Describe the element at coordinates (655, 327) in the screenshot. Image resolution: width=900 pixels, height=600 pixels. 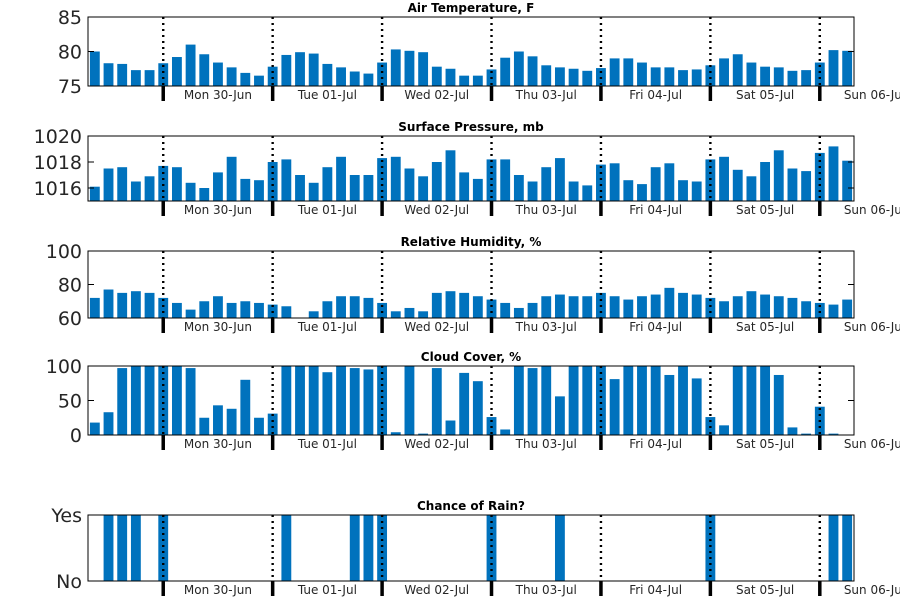
I see `day-label: Fri 04-Jul` at that location.